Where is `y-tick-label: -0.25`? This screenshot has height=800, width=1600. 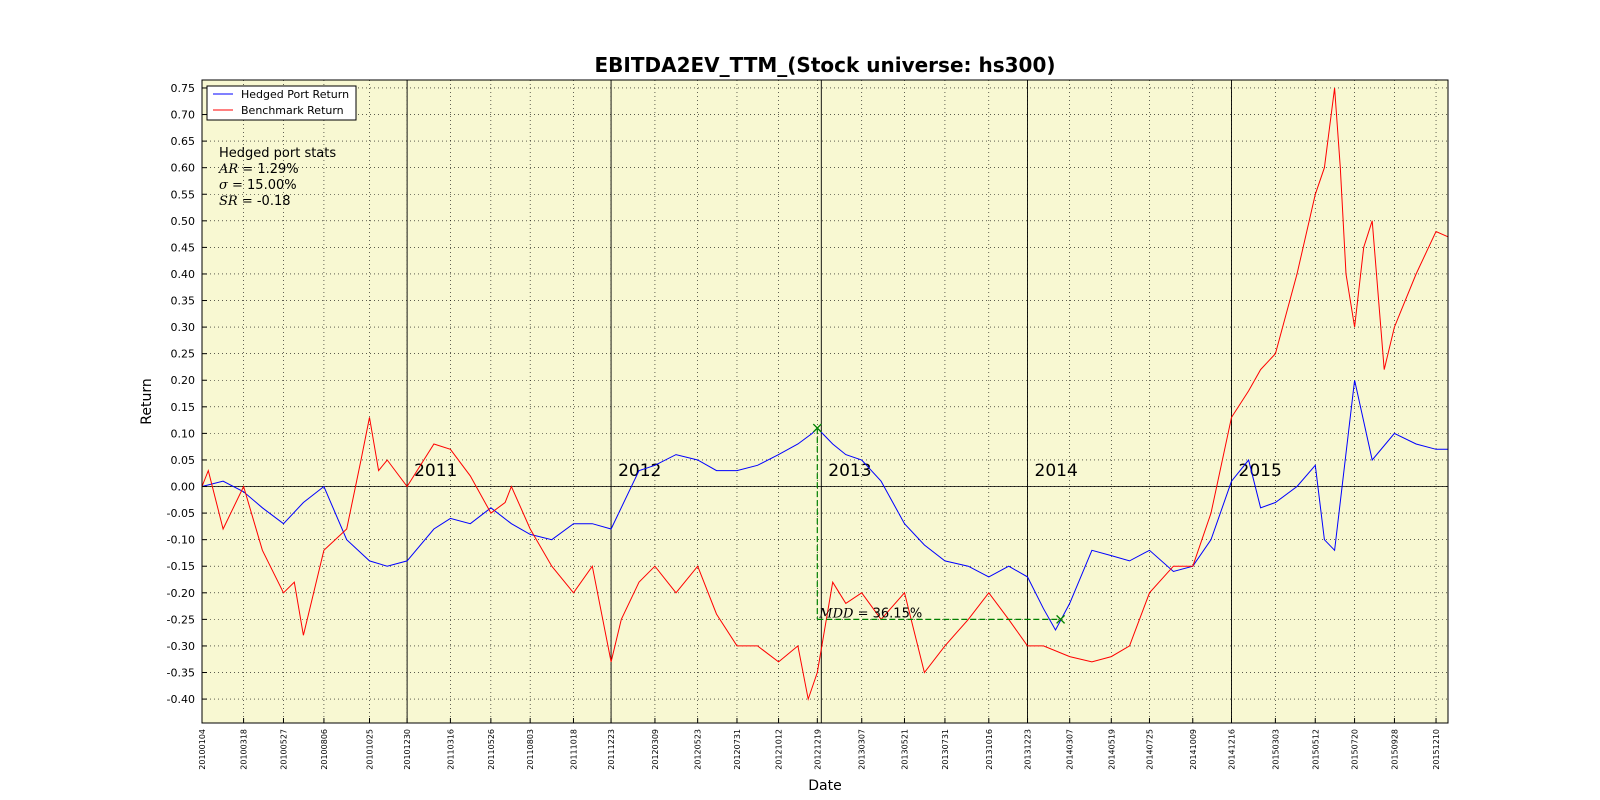 y-tick-label: -0.25 is located at coordinates (181, 619).